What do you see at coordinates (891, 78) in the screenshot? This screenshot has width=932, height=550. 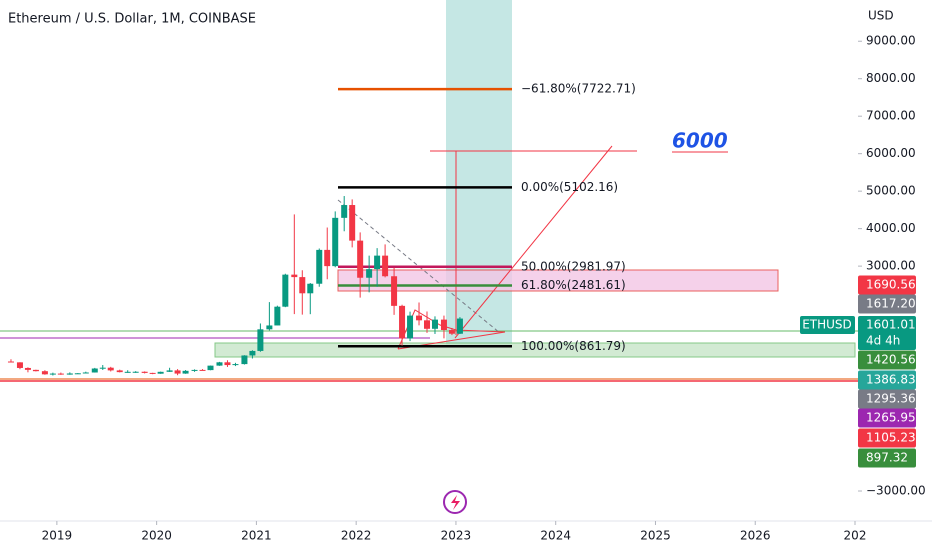 I see `y-tick-label: 8000.00` at bounding box center [891, 78].